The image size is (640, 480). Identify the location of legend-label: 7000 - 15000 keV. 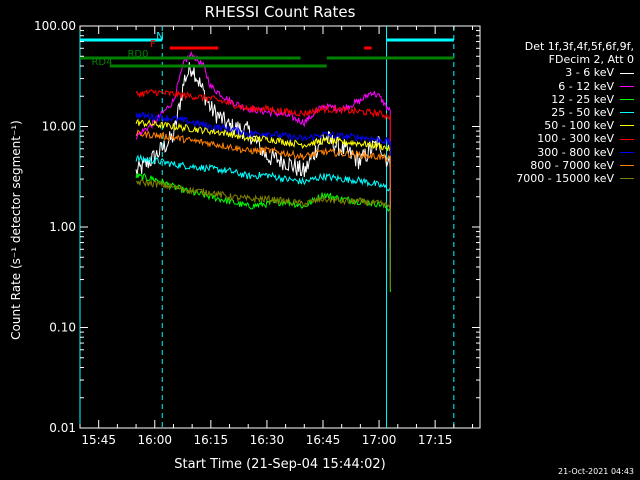
(565, 179).